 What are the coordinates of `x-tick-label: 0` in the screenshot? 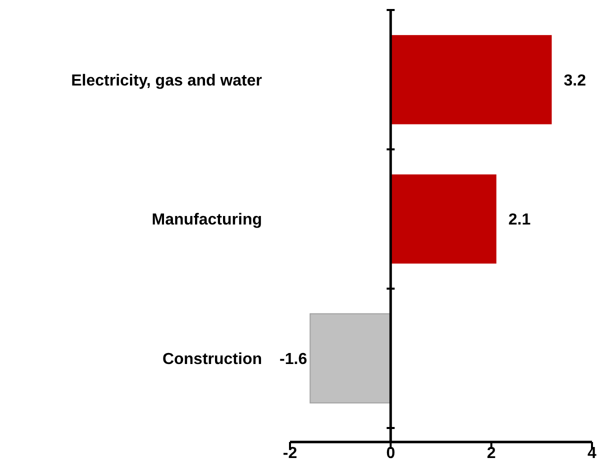 It's located at (391, 453).